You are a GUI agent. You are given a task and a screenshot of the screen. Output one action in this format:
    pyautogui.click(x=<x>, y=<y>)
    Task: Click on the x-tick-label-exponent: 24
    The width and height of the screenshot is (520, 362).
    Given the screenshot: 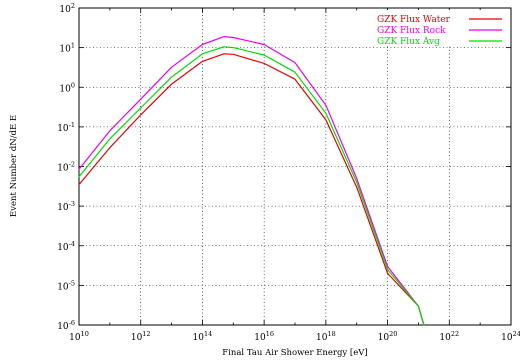 What is the action you would take?
    pyautogui.click(x=516, y=334)
    